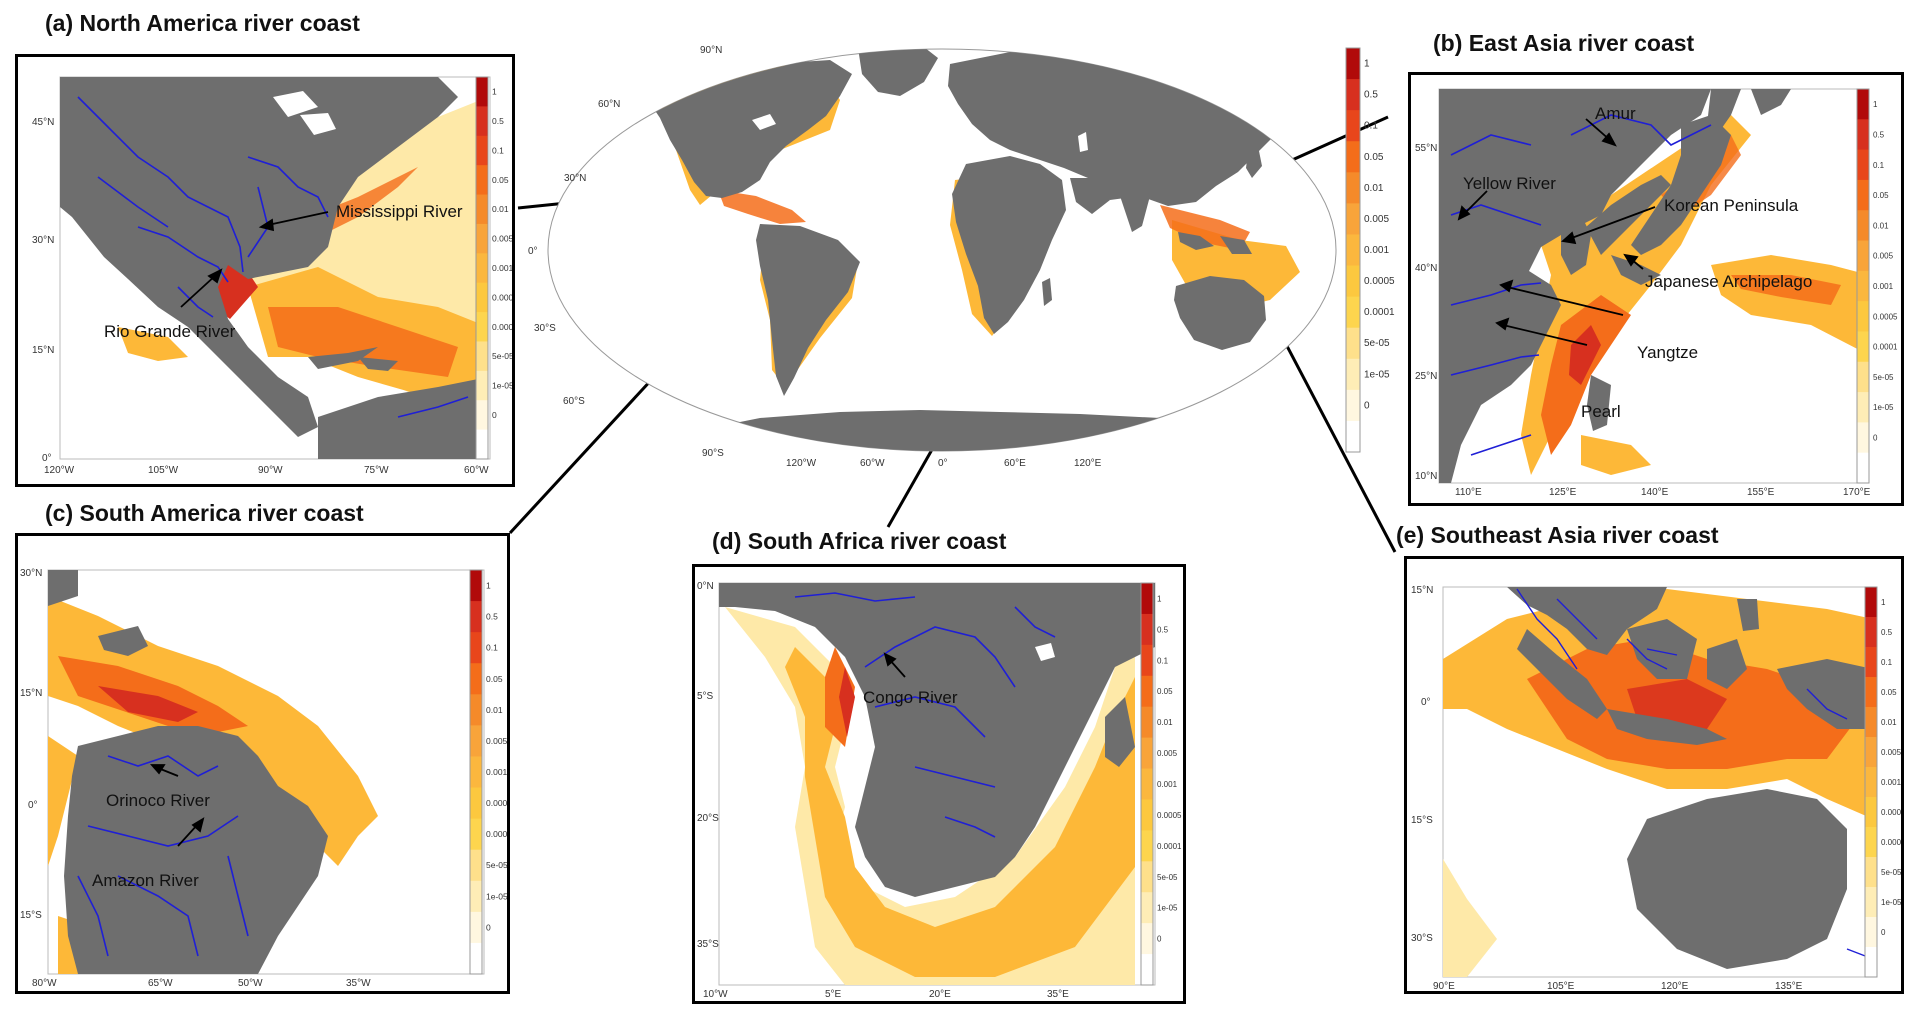  What do you see at coordinates (273, 257) in the screenshot?
I see `panel-a-rivers` at bounding box center [273, 257].